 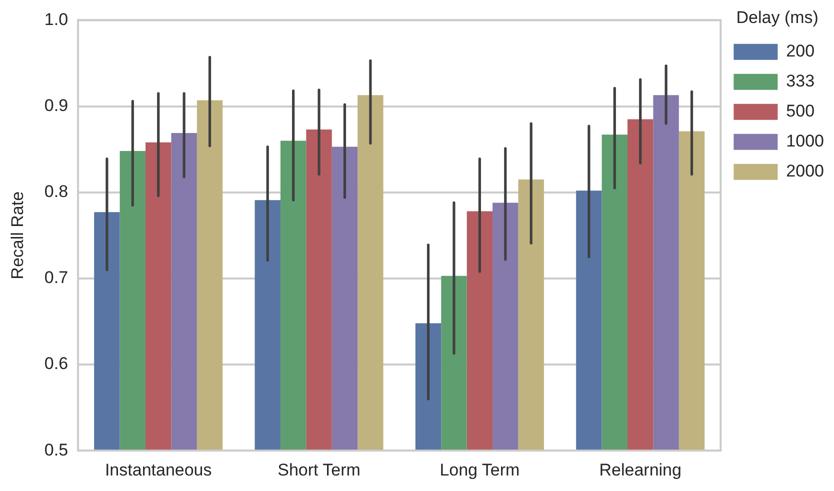 I want to click on y-tick-label: 0.5, so click(x=56, y=450).